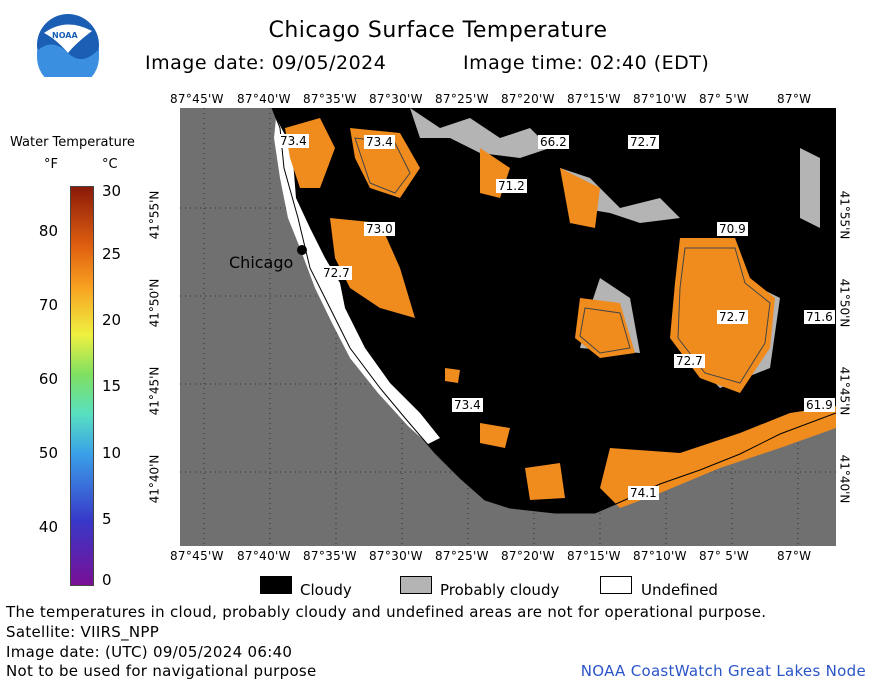  Describe the element at coordinates (379, 229) in the screenshot. I see `temperature-label: 73.0` at that location.